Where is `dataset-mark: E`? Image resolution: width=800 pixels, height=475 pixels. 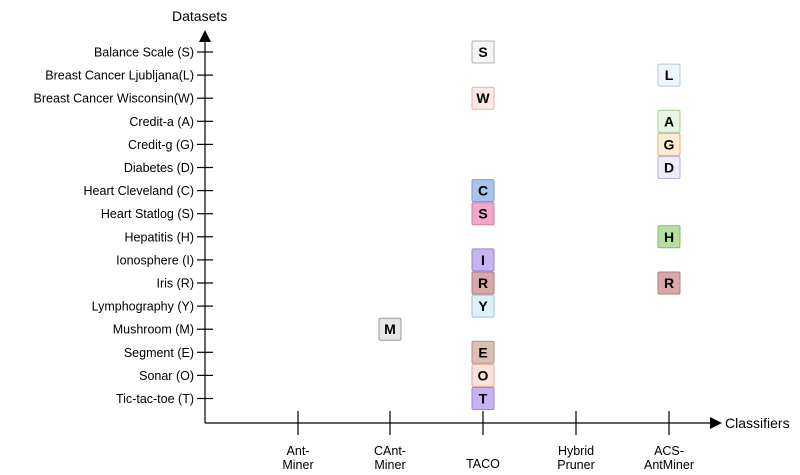 dataset-mark: E is located at coordinates (483, 352).